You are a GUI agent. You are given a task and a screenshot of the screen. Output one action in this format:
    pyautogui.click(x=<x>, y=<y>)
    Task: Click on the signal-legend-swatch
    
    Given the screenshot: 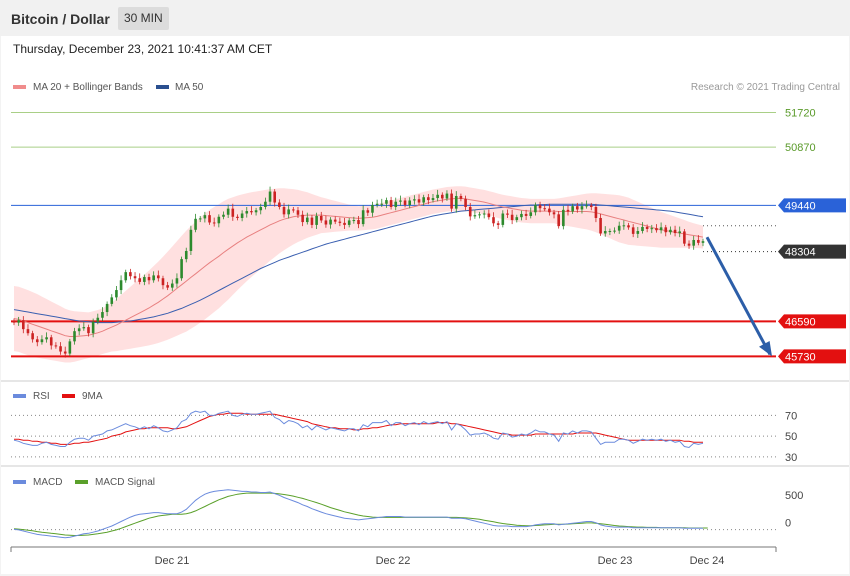 What is the action you would take?
    pyautogui.click(x=81, y=482)
    